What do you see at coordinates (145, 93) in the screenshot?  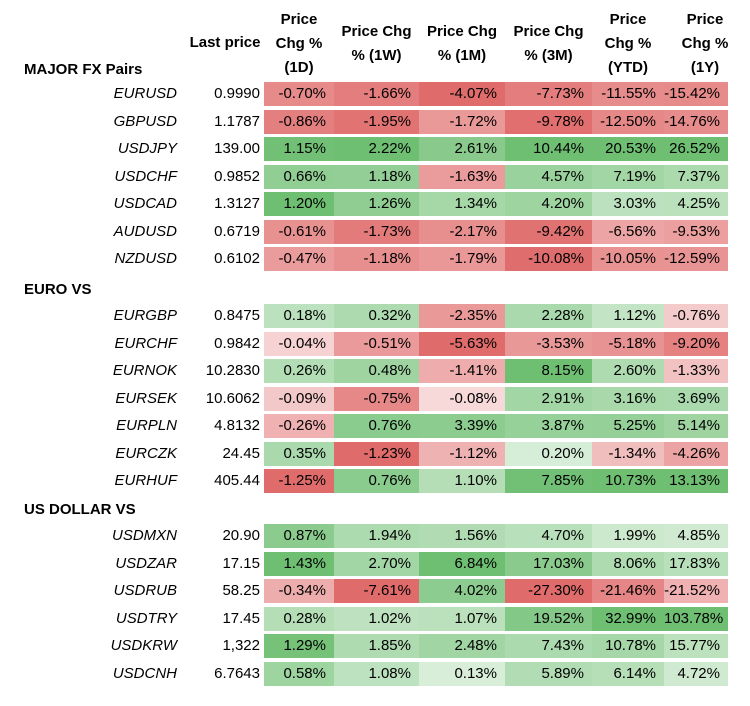 I see `pair-name: EURUSD` at bounding box center [145, 93].